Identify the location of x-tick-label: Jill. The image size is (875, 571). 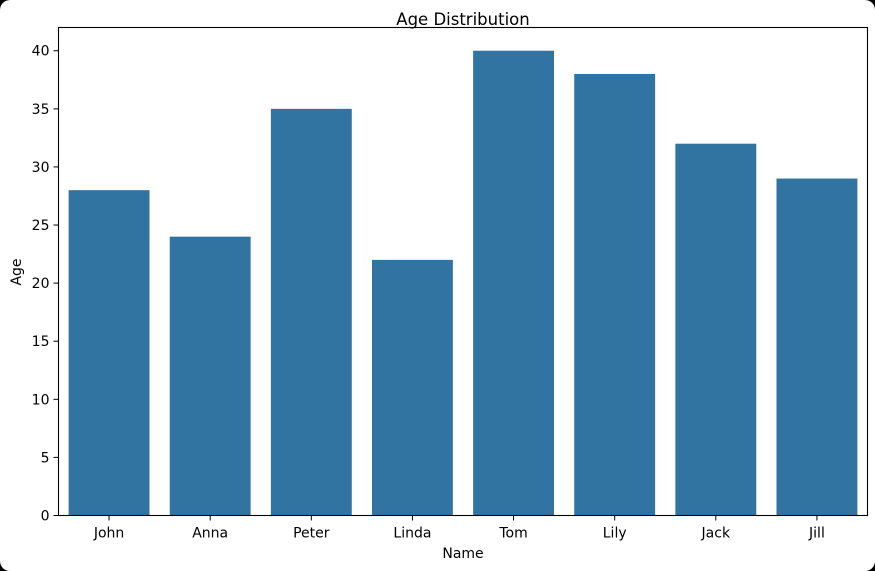
(816, 534).